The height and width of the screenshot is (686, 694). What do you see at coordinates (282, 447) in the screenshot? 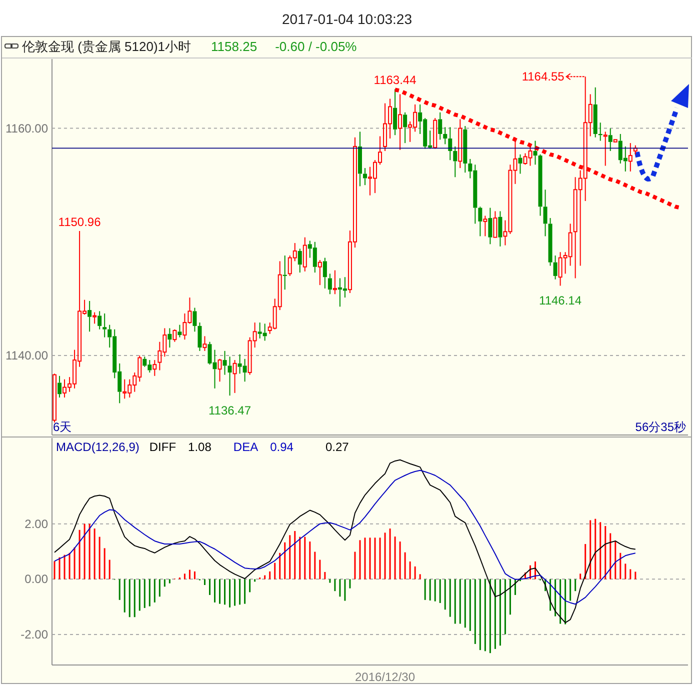
I see `annotation: 0.94` at bounding box center [282, 447].